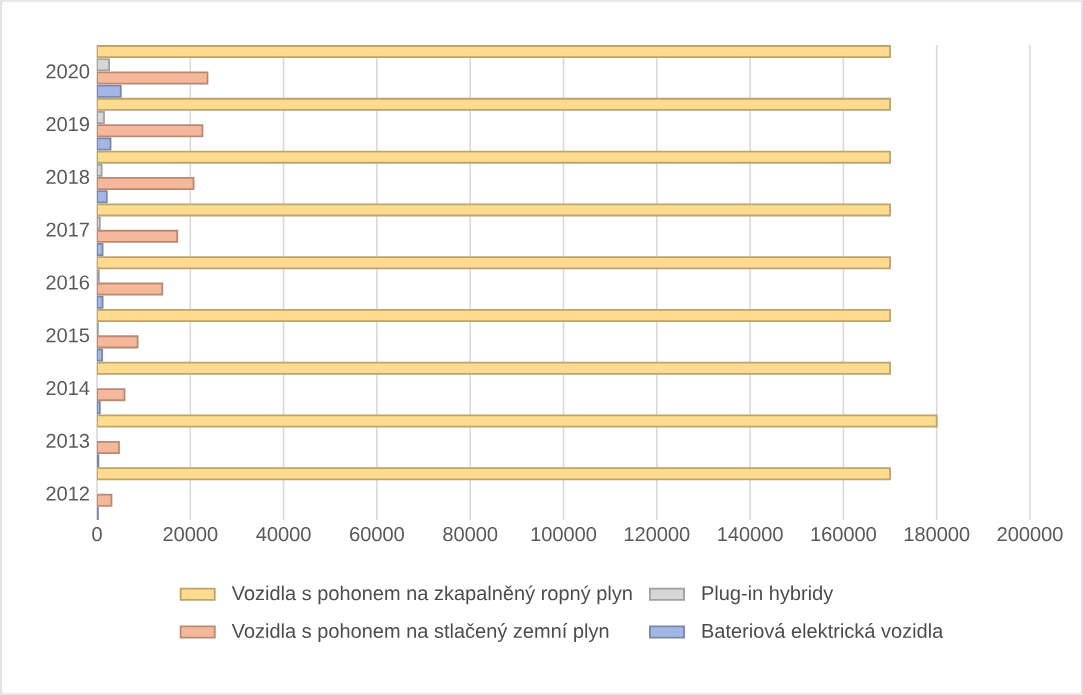 The height and width of the screenshot is (695, 1083). I want to click on x-tick-label: 0, so click(97, 534).